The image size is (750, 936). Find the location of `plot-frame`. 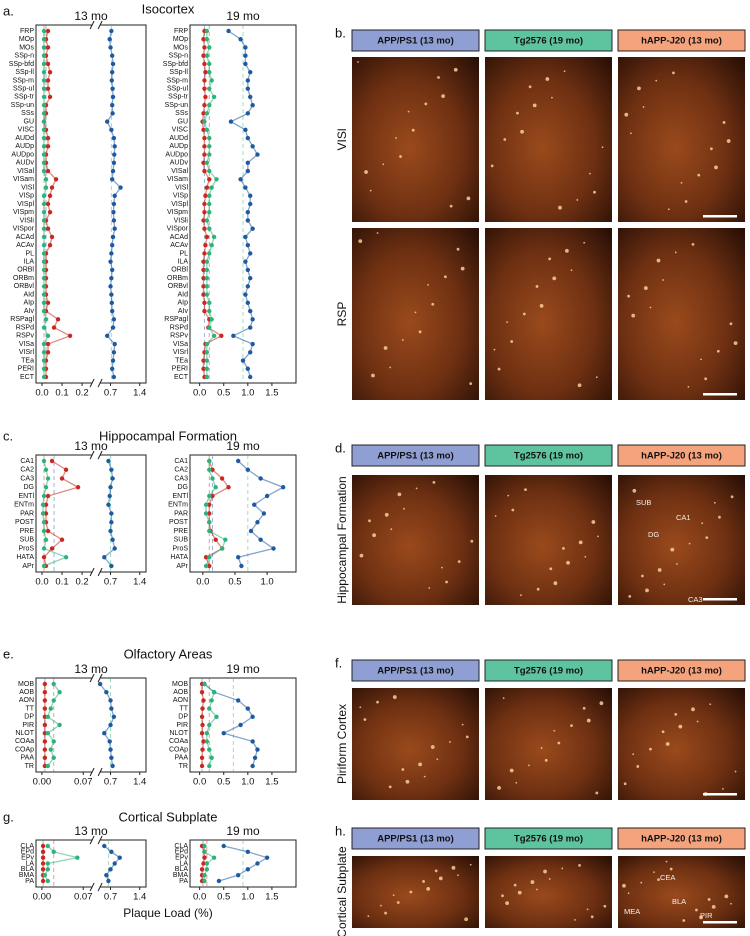

plot-frame is located at coordinates (243, 725).